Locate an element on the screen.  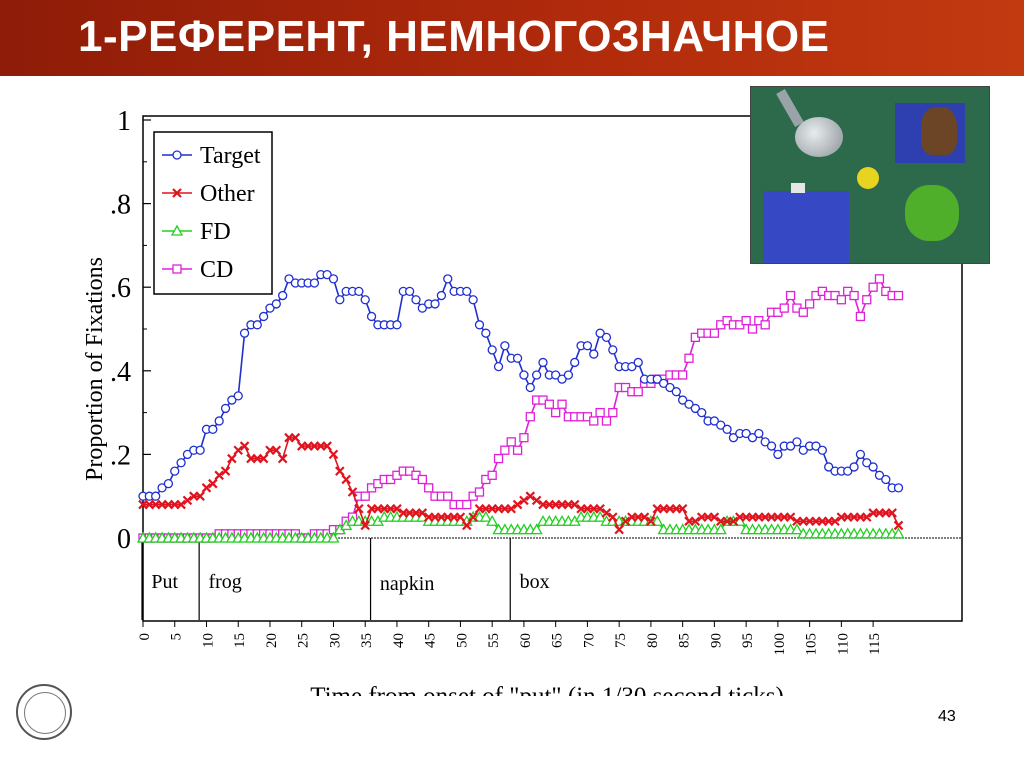
x-tick-label: 115 is located at coordinates (875, 644).